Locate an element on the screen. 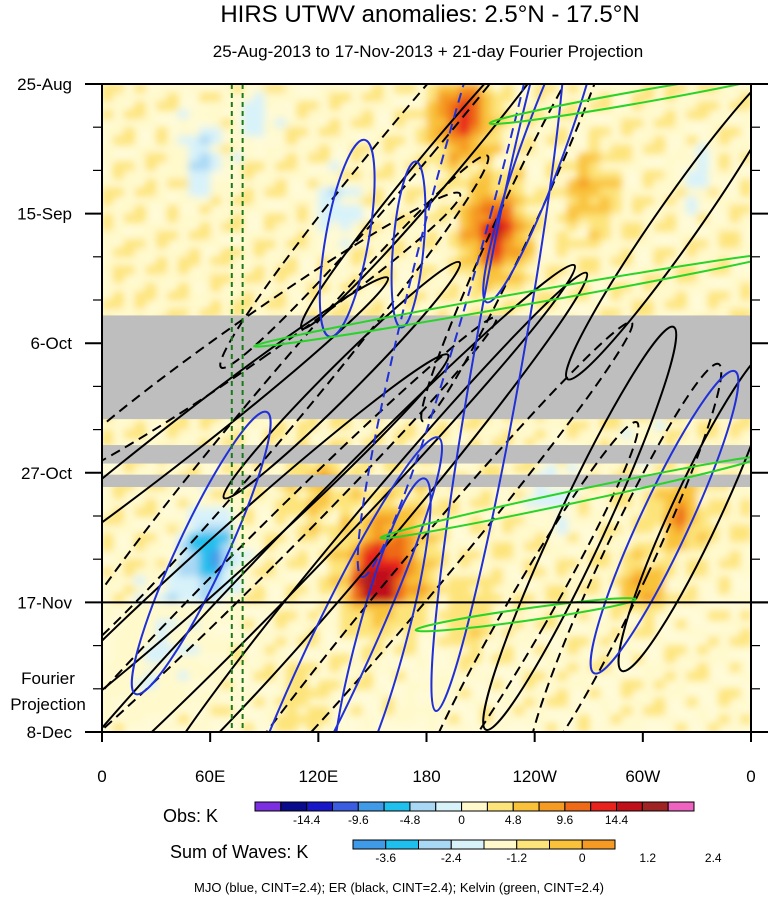 This screenshot has height=899, width=770. colorbar-box is located at coordinates (533, 844).